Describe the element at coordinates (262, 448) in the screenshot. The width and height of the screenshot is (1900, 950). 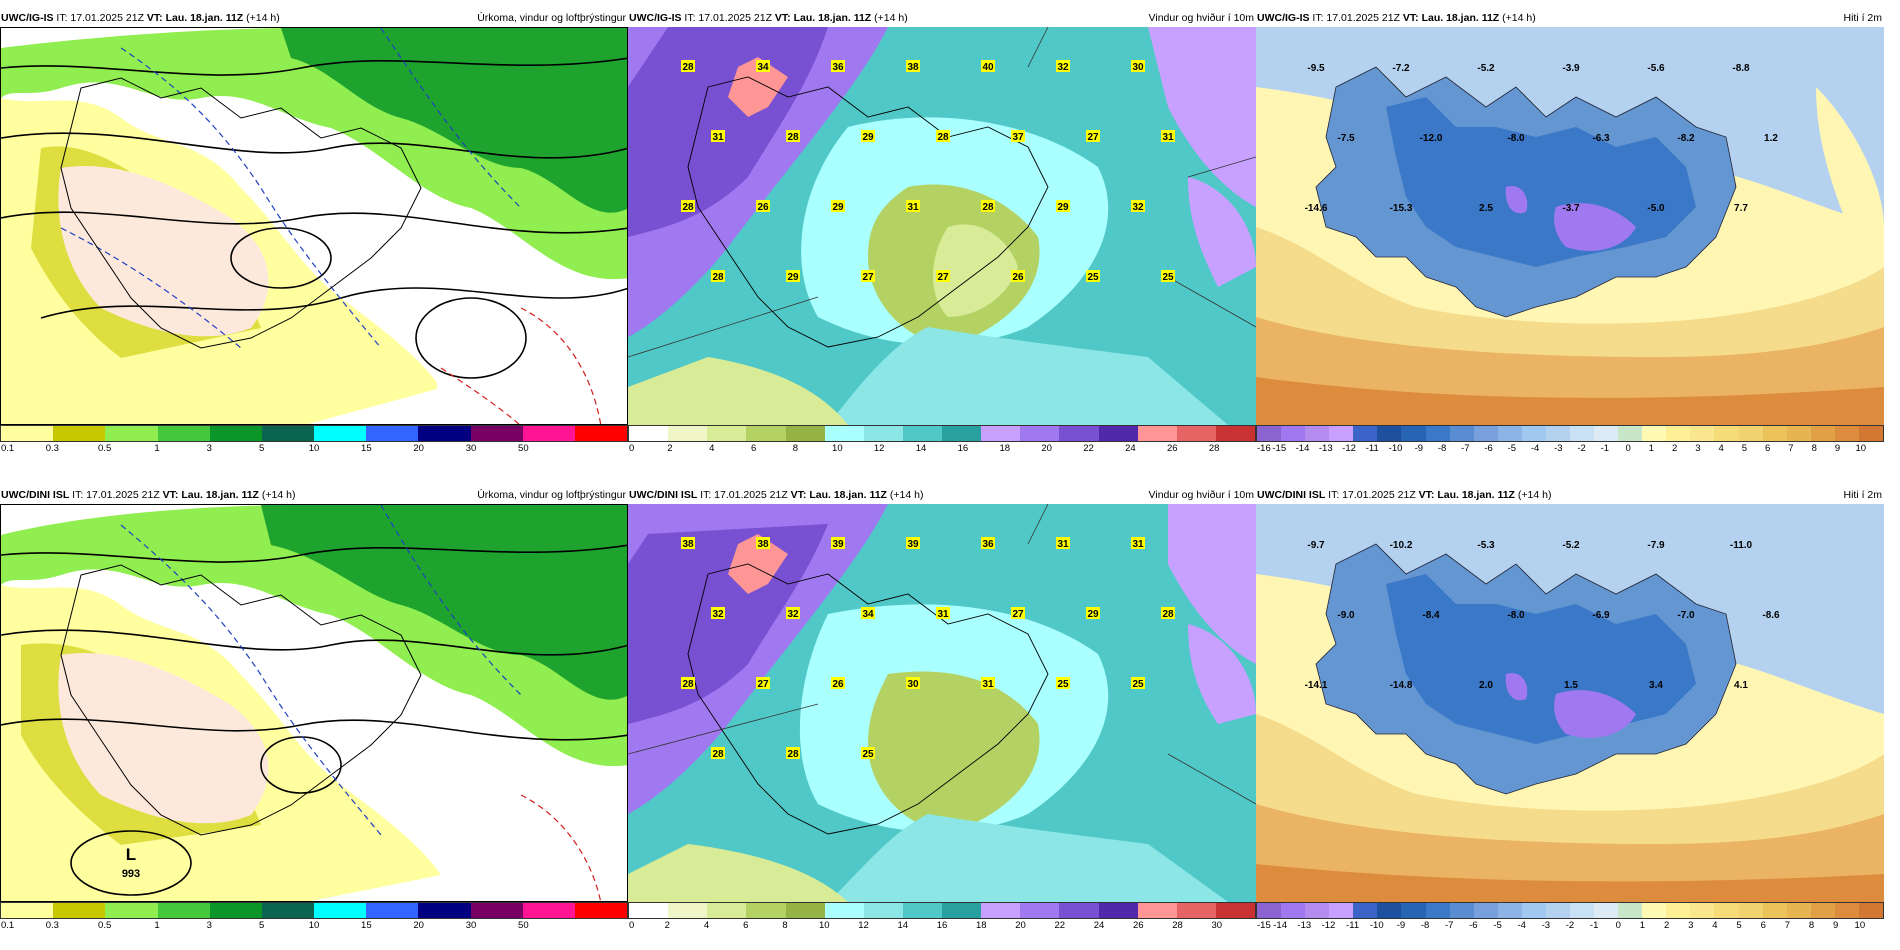
I see `colorbar-tick-label: 5` at that location.